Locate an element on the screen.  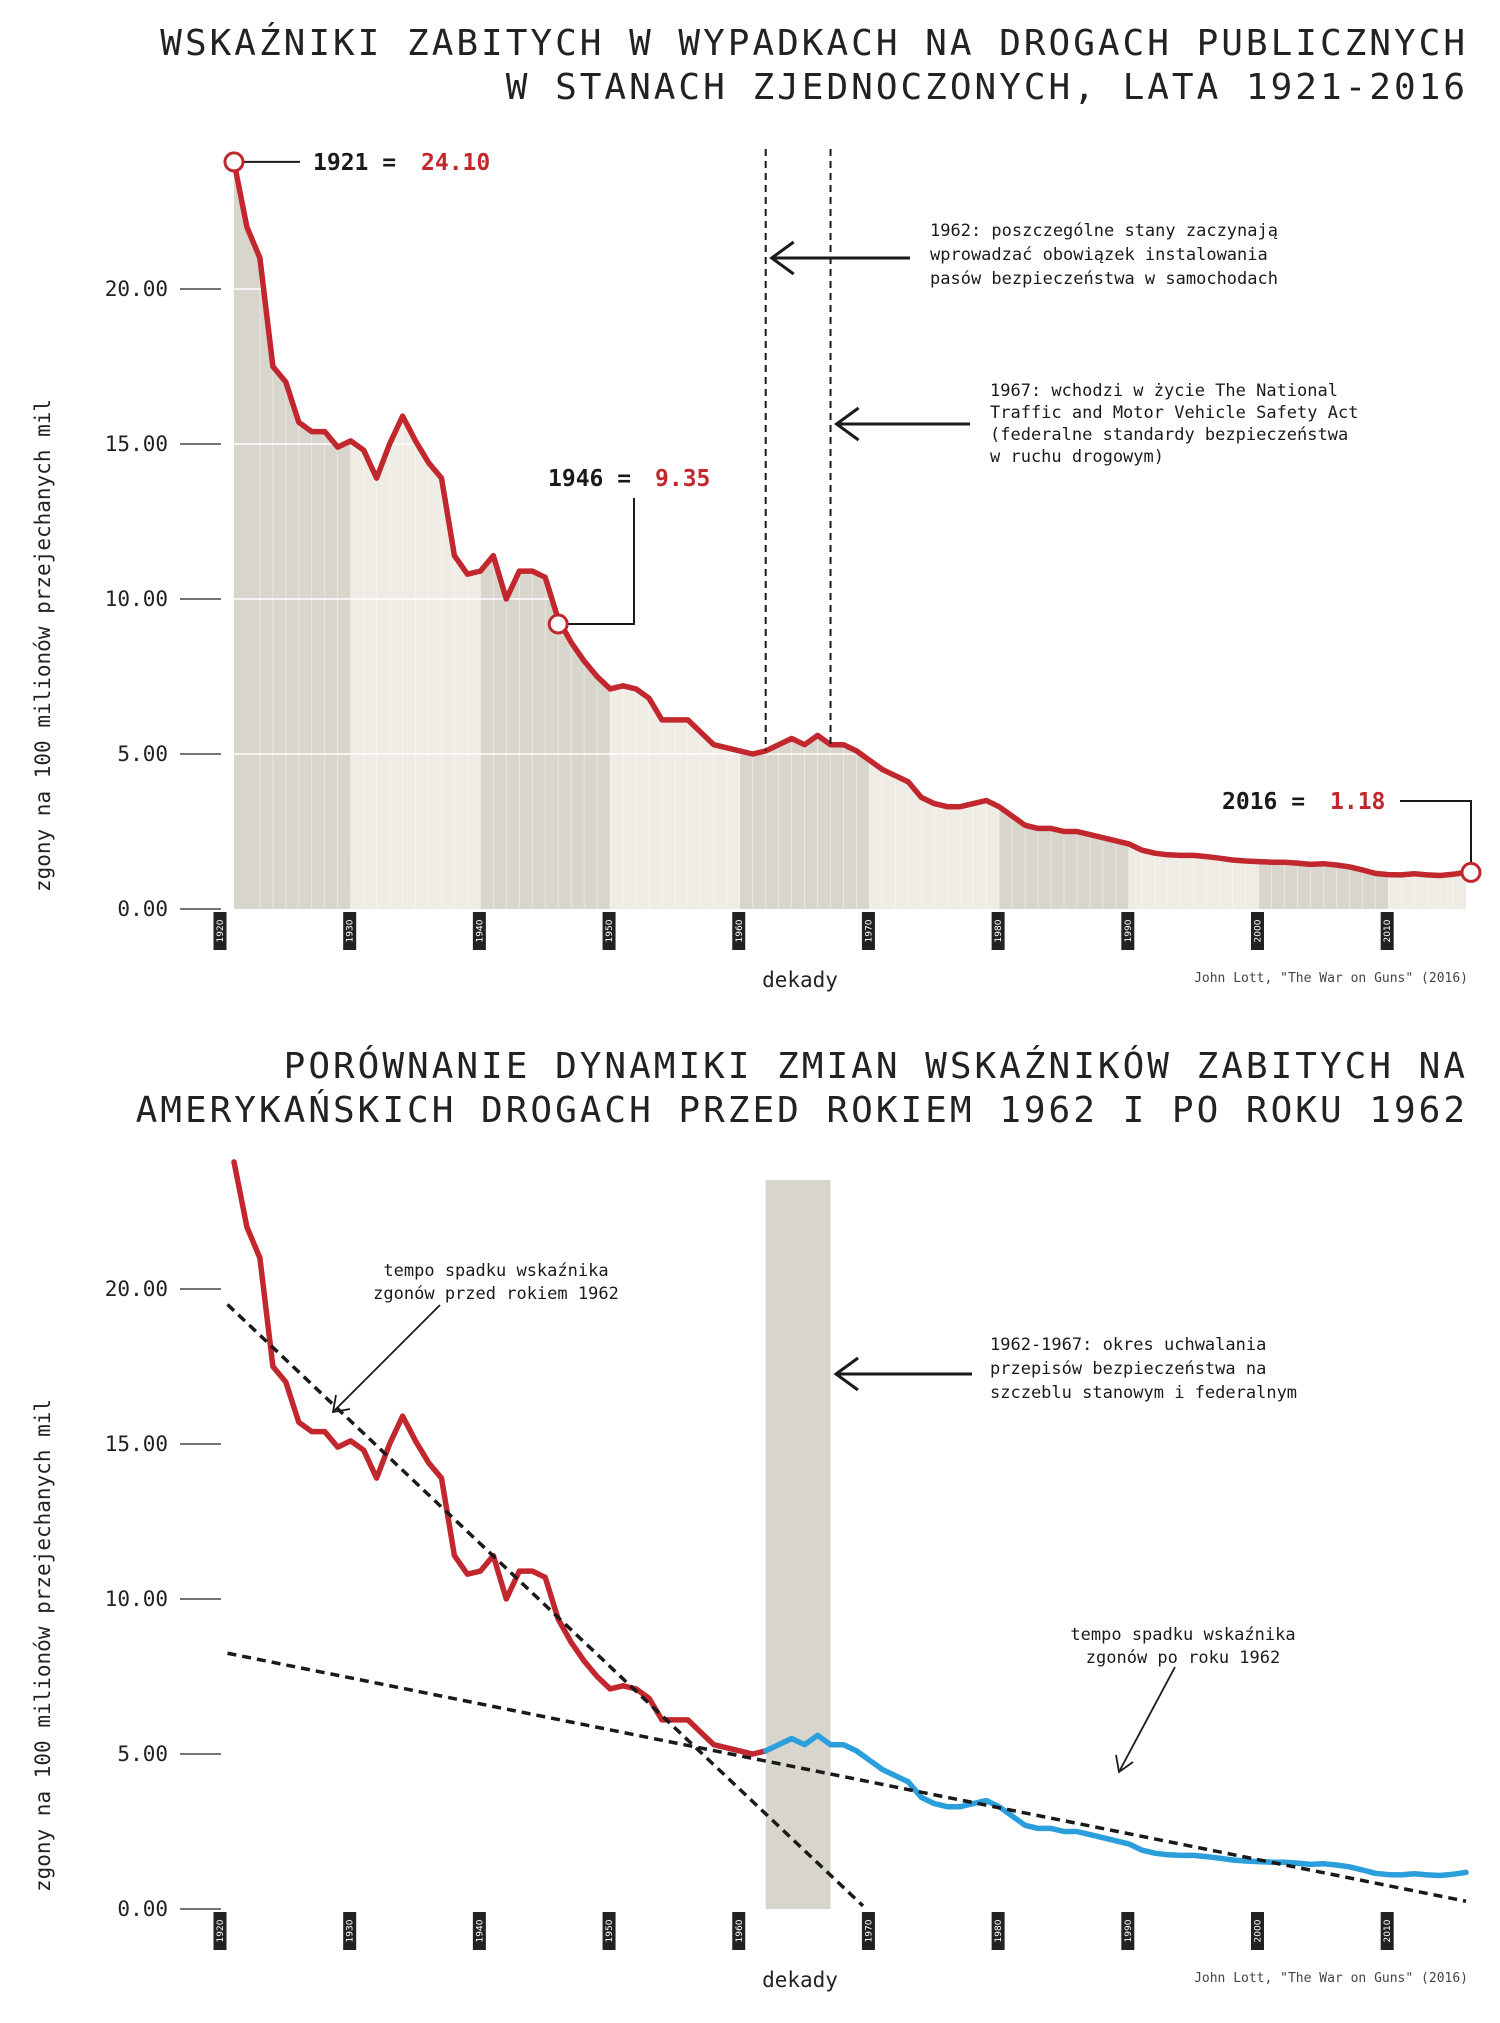
callout-1921-year: 1921 = is located at coordinates (354, 163).